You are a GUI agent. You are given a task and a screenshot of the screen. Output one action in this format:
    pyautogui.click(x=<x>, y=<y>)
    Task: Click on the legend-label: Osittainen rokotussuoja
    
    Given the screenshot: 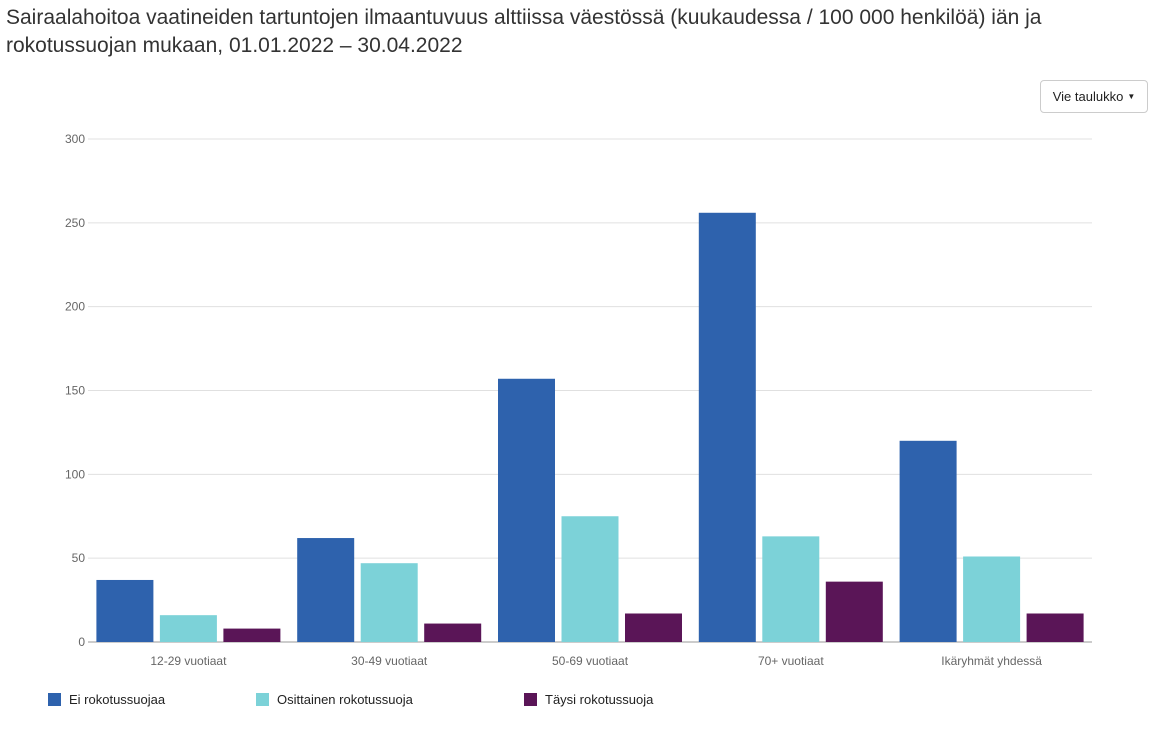 What is the action you would take?
    pyautogui.click(x=345, y=699)
    